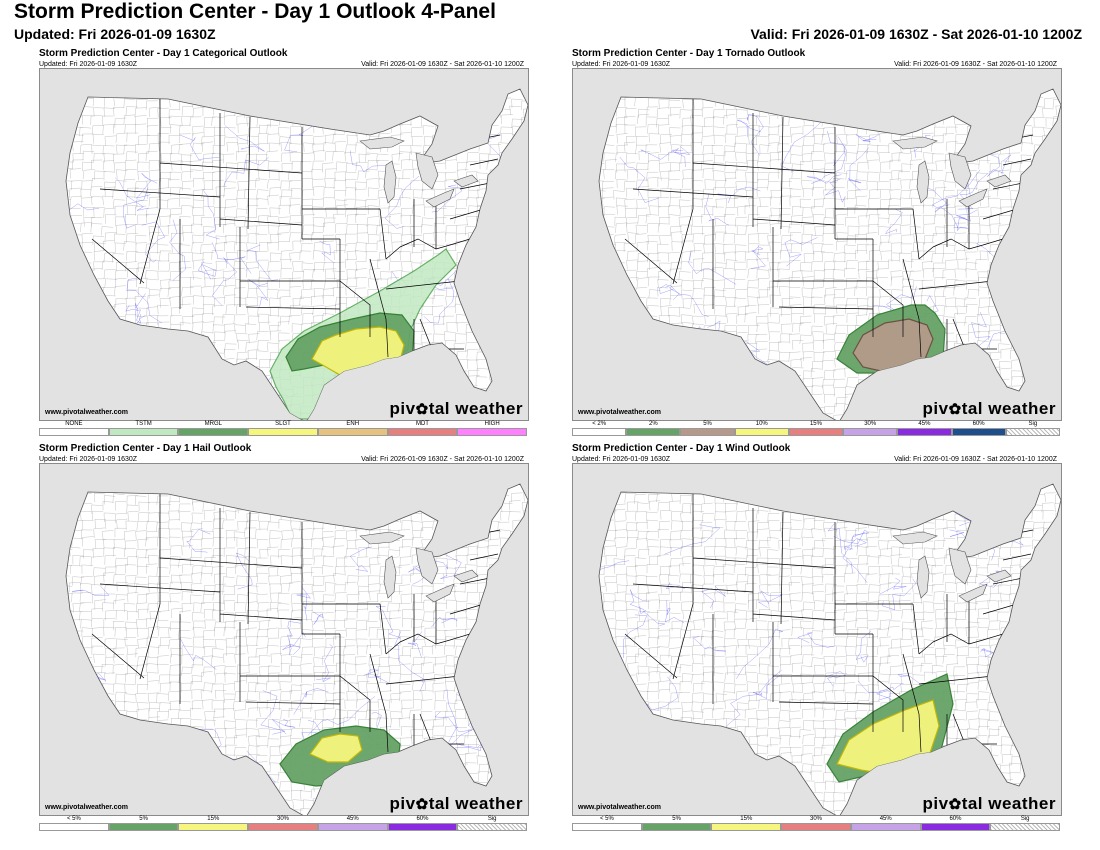 This screenshot has height=850, width=1100. Describe the element at coordinates (283, 823) in the screenshot. I see `legend-item: 30%` at that location.